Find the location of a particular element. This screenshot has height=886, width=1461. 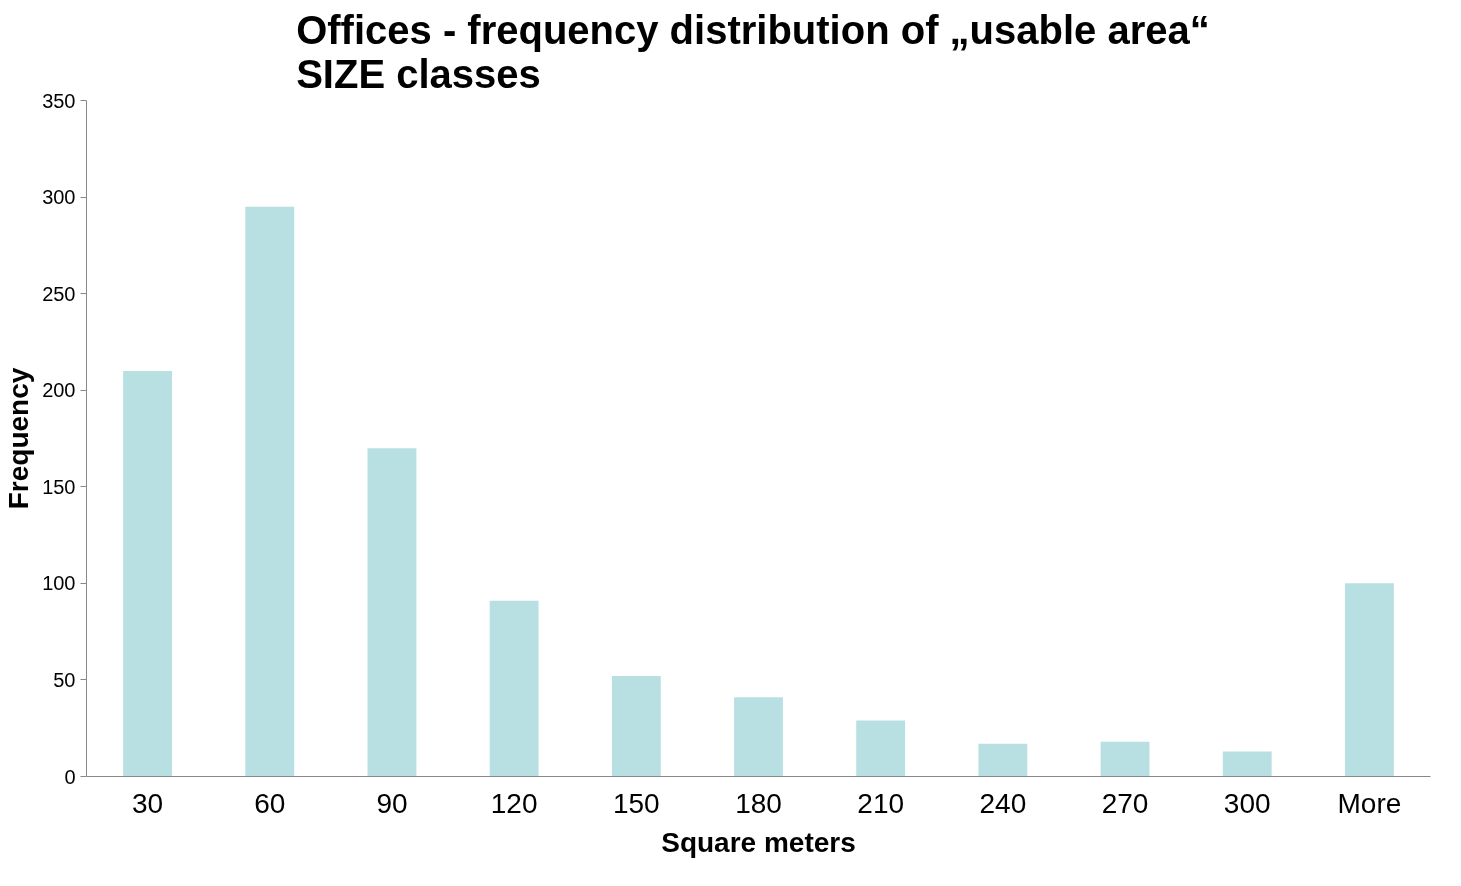

x-tick-label: 210 is located at coordinates (881, 803).